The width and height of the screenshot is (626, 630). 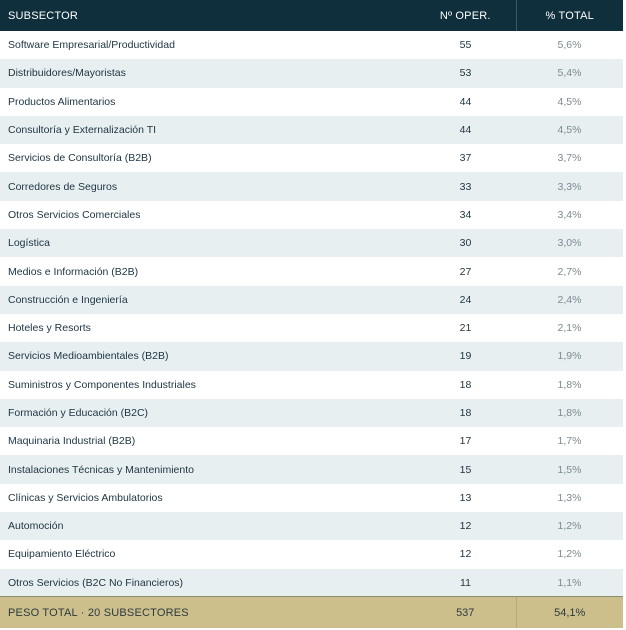 What do you see at coordinates (569, 441) in the screenshot?
I see `percent-total-cell: 1,7%` at bounding box center [569, 441].